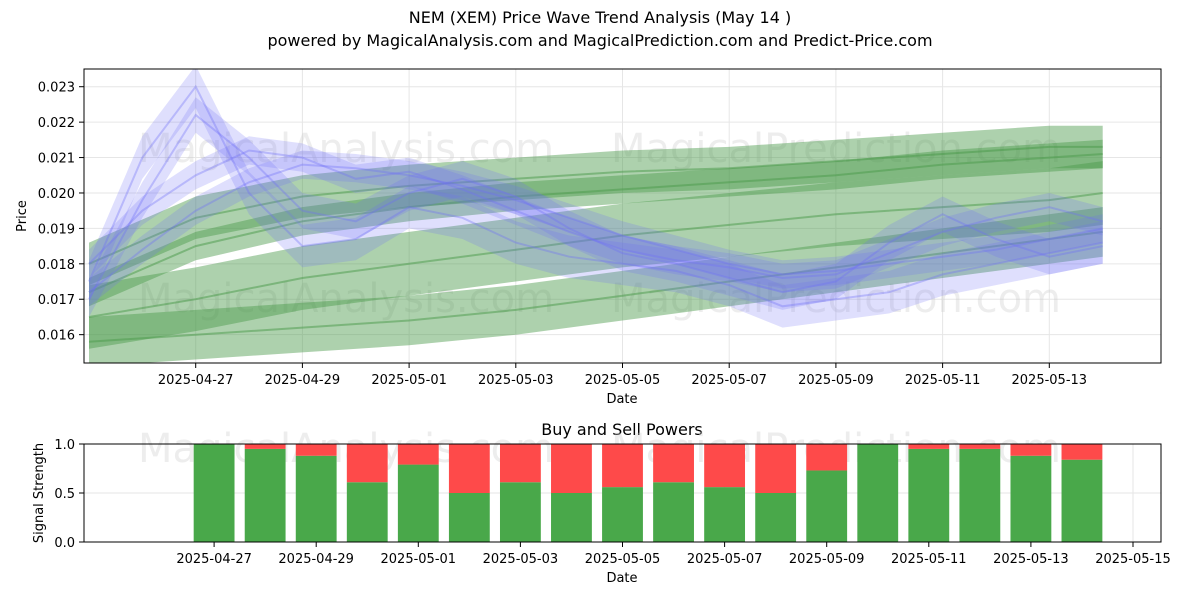 The height and width of the screenshot is (600, 1200). I want to click on signal-x-tick-label: 2025-05-05, so click(623, 559).